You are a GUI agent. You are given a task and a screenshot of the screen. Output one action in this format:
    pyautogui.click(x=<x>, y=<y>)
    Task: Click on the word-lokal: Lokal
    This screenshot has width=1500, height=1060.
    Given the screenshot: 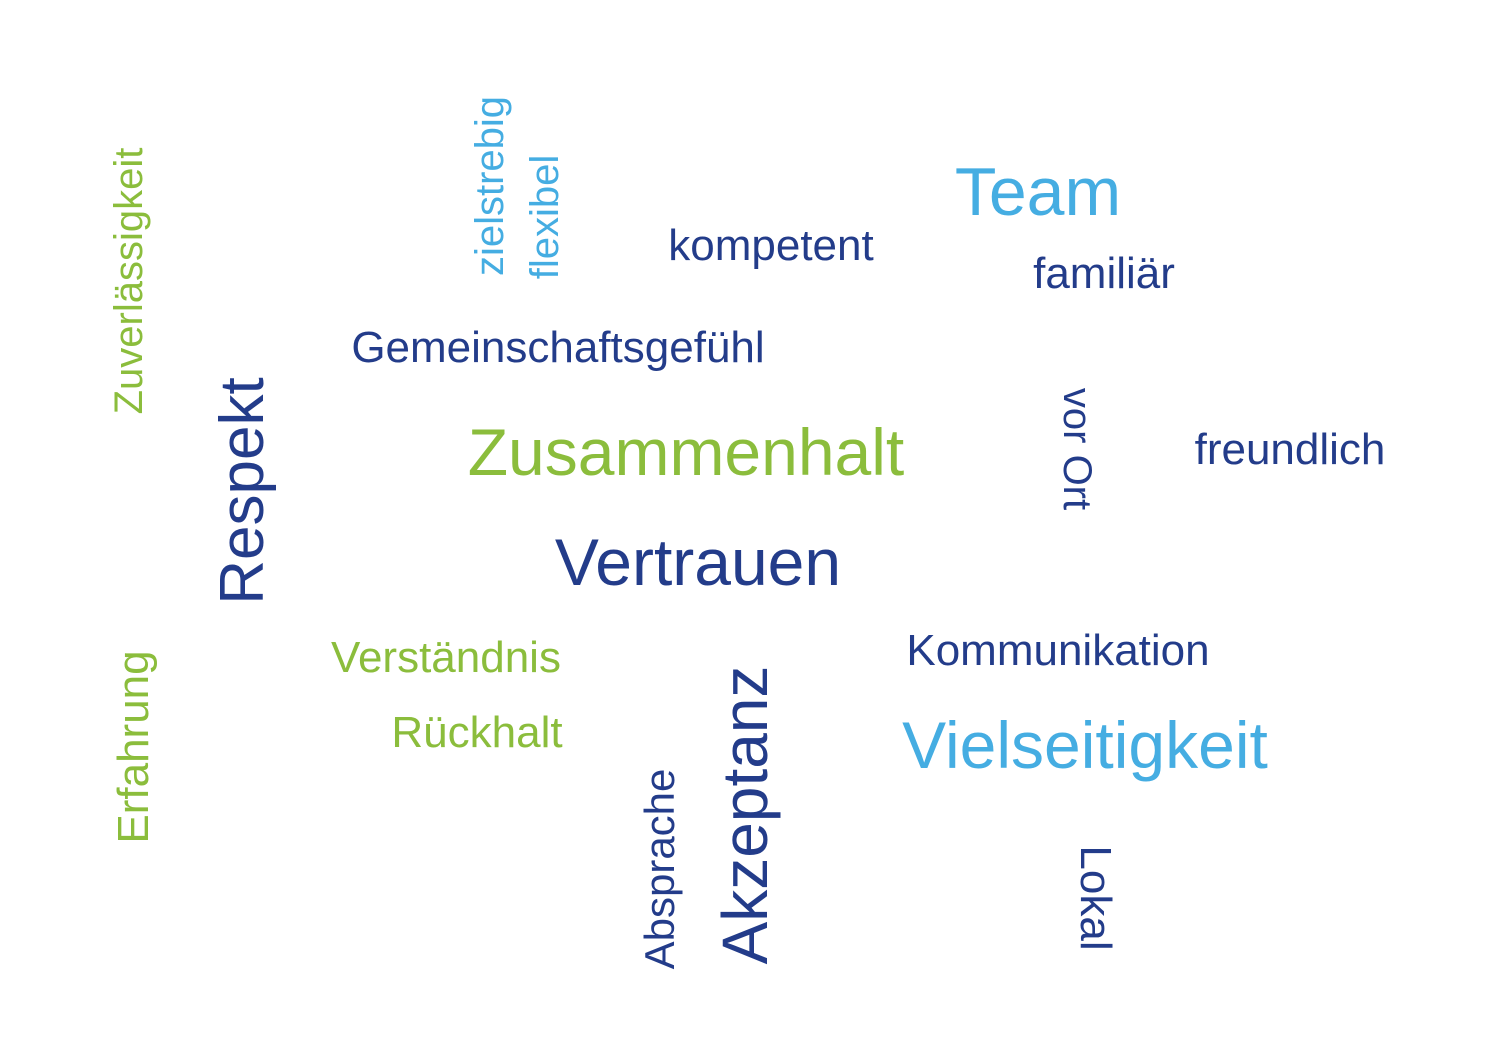 What is the action you would take?
    pyautogui.click(x=1095, y=898)
    